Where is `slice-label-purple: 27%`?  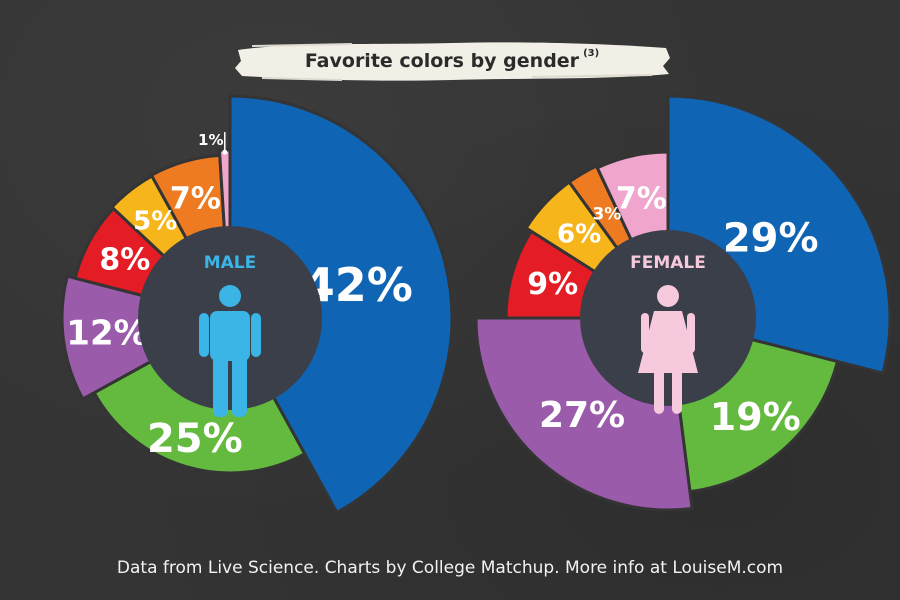 slice-label-purple: 27% is located at coordinates (582, 415).